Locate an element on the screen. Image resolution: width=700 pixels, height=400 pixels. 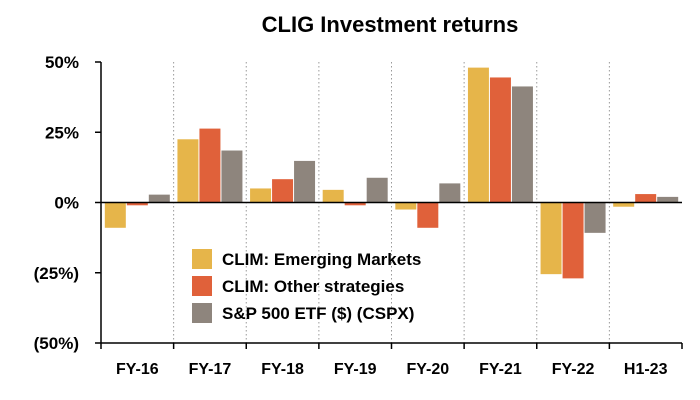
x-tick-label: FY-20 is located at coordinates (427, 369).